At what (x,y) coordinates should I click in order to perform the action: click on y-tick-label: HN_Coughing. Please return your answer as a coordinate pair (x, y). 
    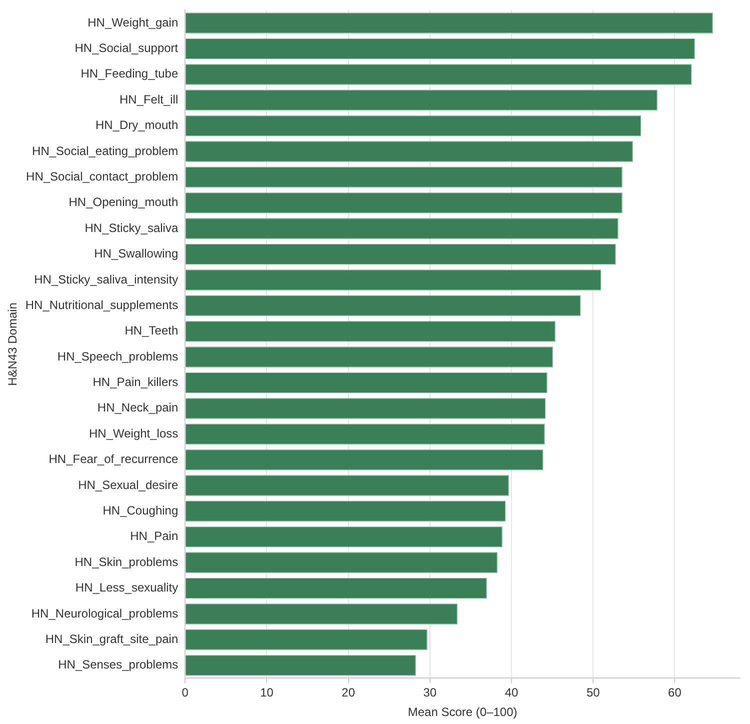
    Looking at the image, I should click on (140, 511).